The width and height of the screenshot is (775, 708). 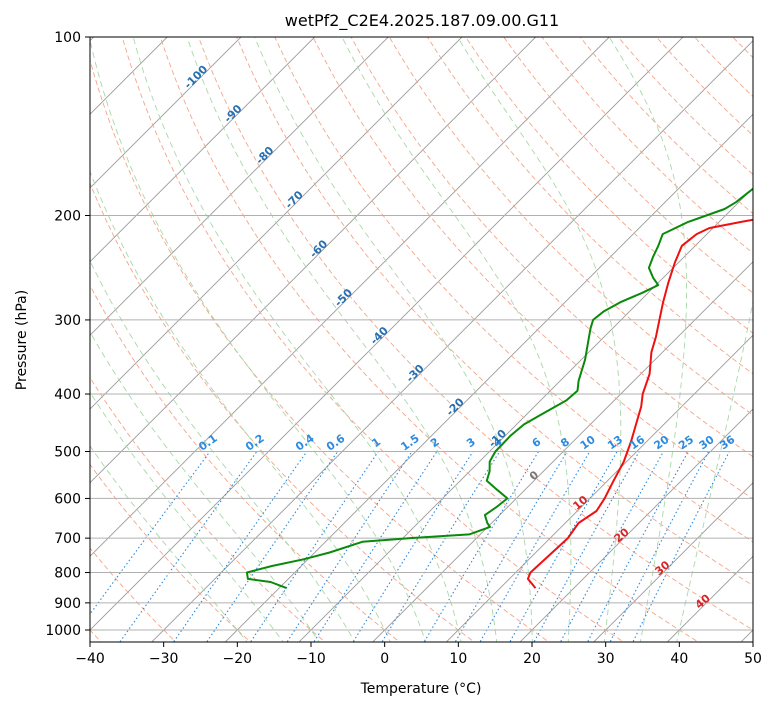 What do you see at coordinates (67, 38) in the screenshot?
I see `y-tick-label: 100` at bounding box center [67, 38].